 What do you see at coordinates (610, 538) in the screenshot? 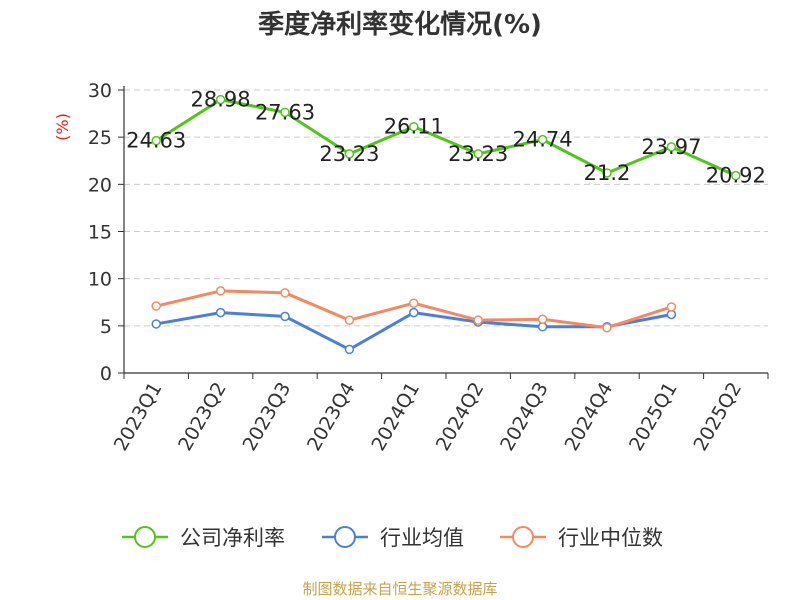
I see `legend-label: 行业中位数` at bounding box center [610, 538].